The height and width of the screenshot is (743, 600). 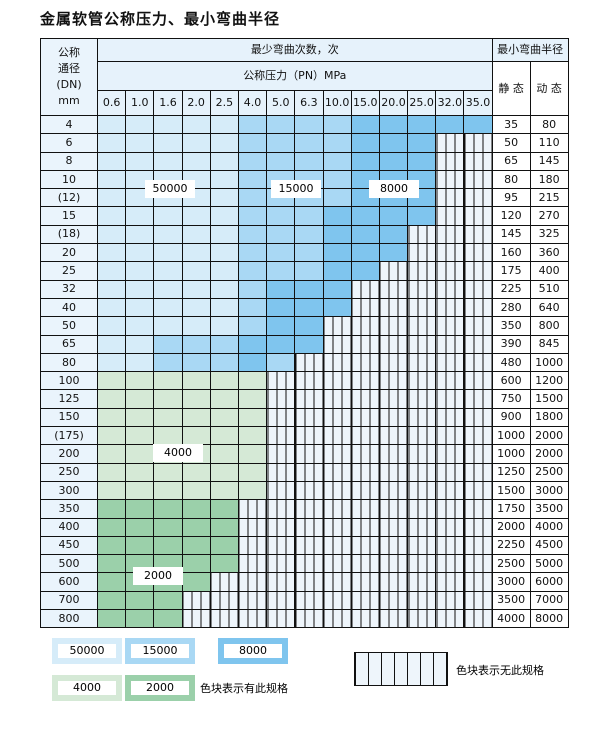 What do you see at coordinates (178, 453) in the screenshot?
I see `region-label-4000: 4000` at bounding box center [178, 453].